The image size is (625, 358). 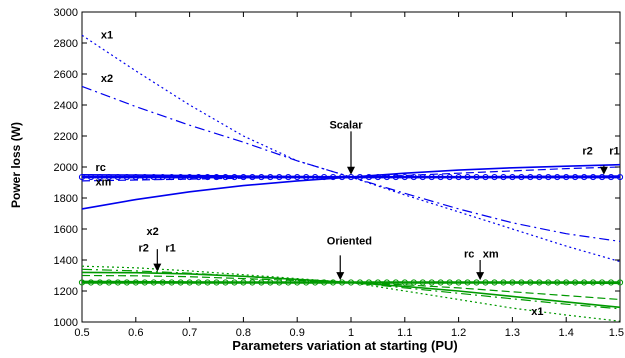 What do you see at coordinates (66, 261) in the screenshot?
I see `y-tick-label: 1400` at bounding box center [66, 261].